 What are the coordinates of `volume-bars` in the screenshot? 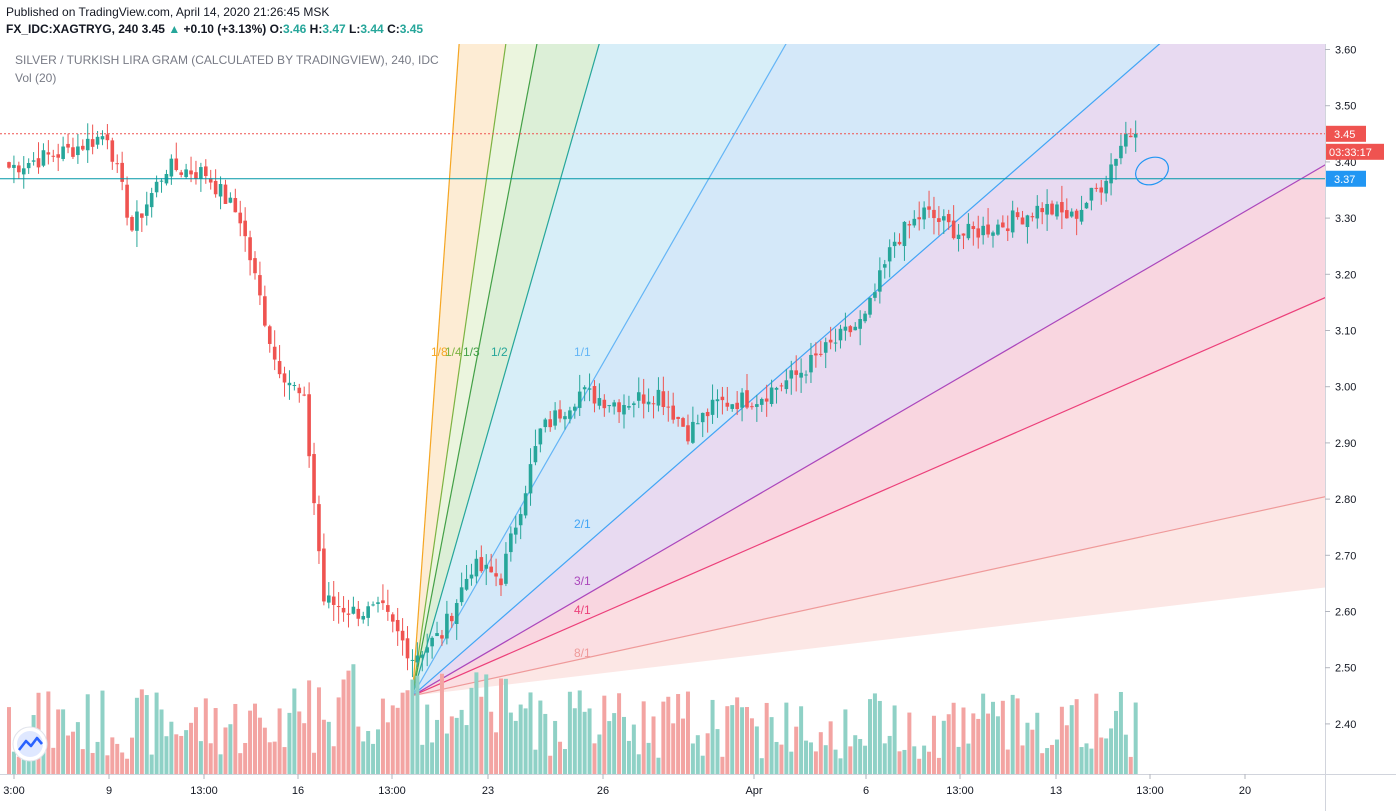 It's located at (572, 719).